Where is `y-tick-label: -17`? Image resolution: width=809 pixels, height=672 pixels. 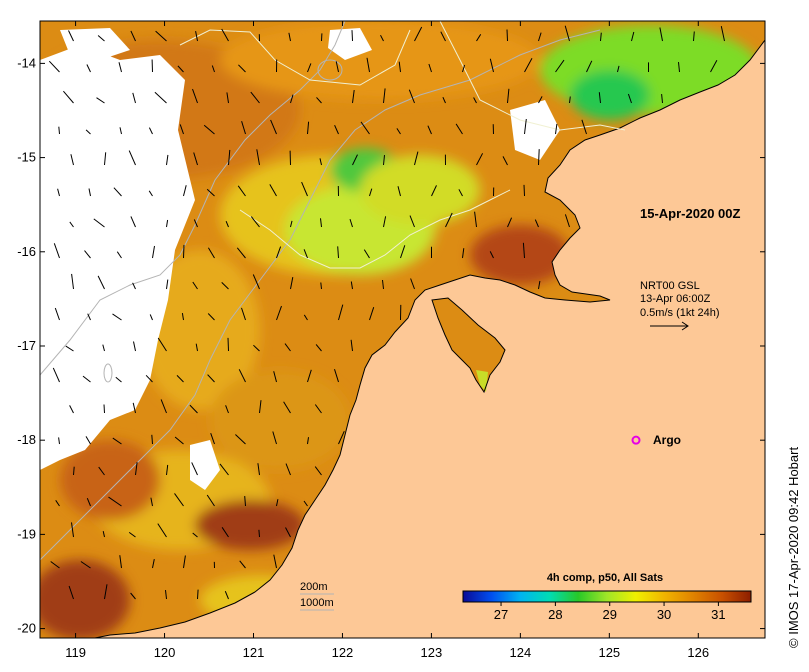 y-tick-label: -17 is located at coordinates (26, 345).